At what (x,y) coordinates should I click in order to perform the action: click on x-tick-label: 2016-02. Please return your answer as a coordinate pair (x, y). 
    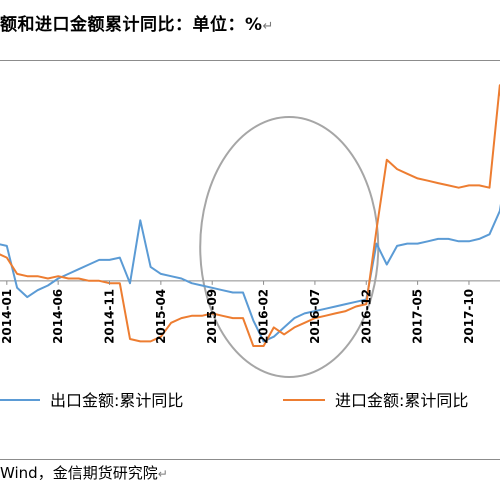
    Looking at the image, I should click on (264, 316).